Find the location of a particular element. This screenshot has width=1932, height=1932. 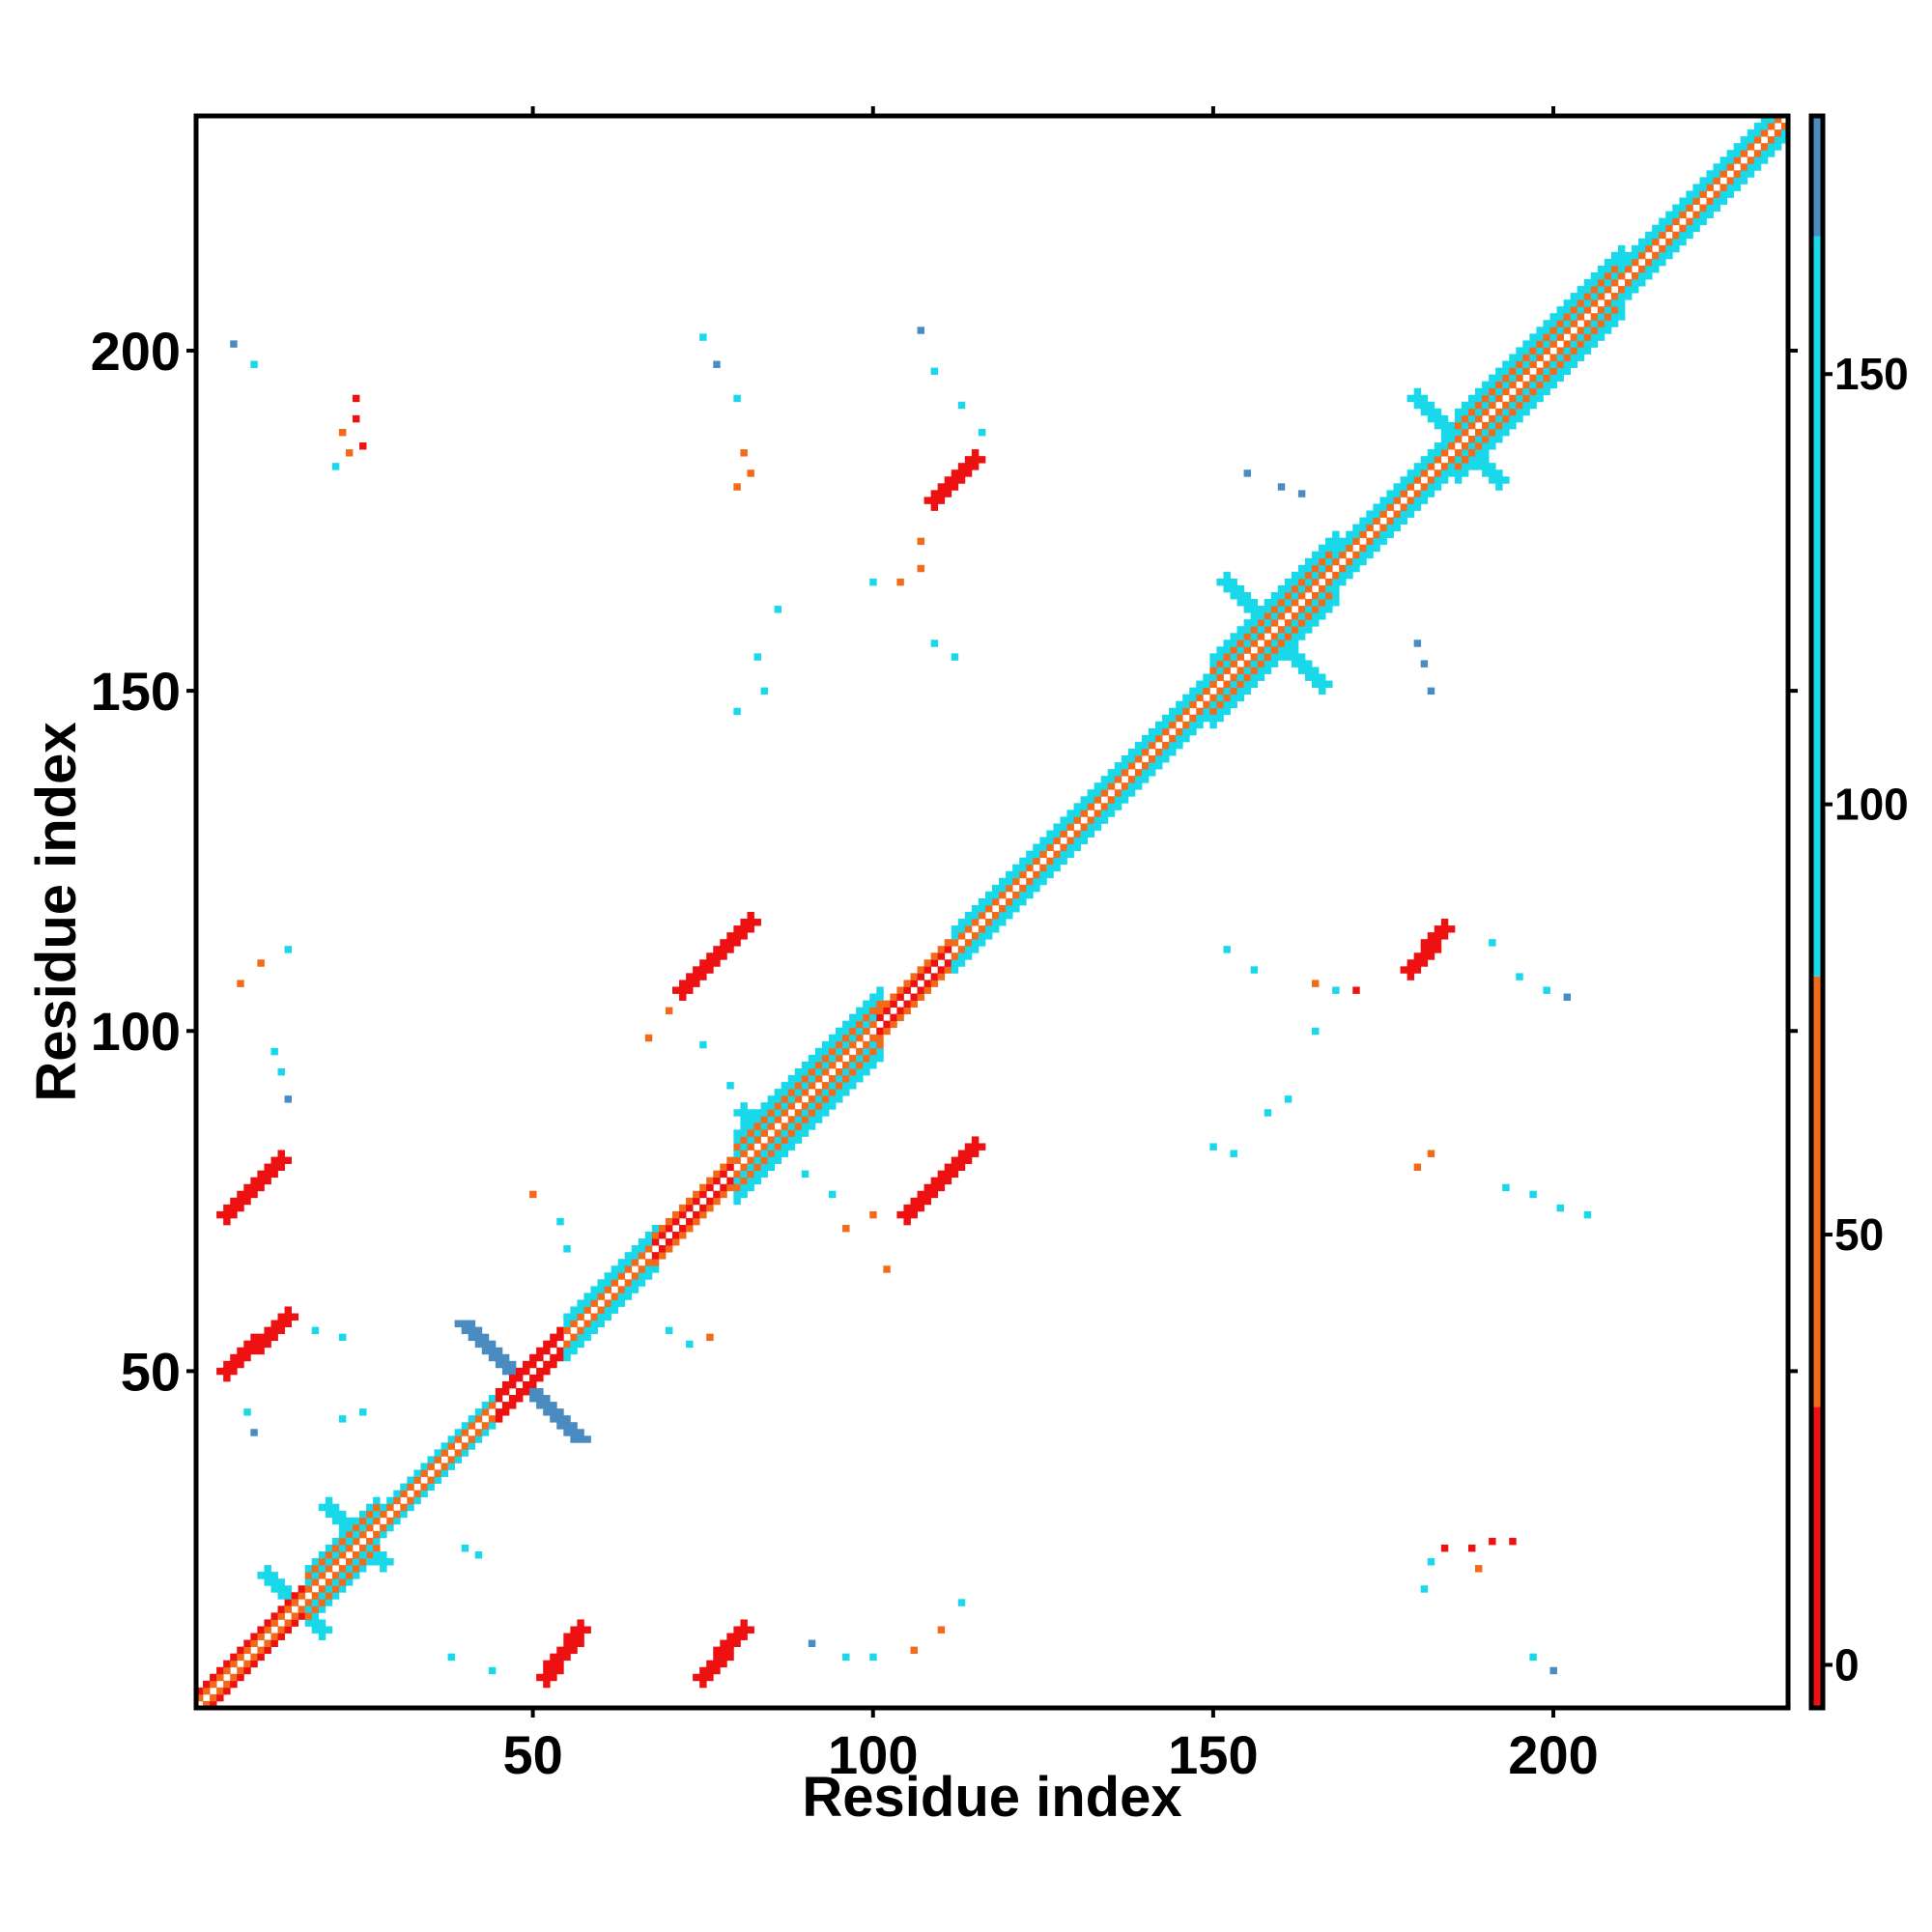

y-tick-label: 100 is located at coordinates (136, 1031).